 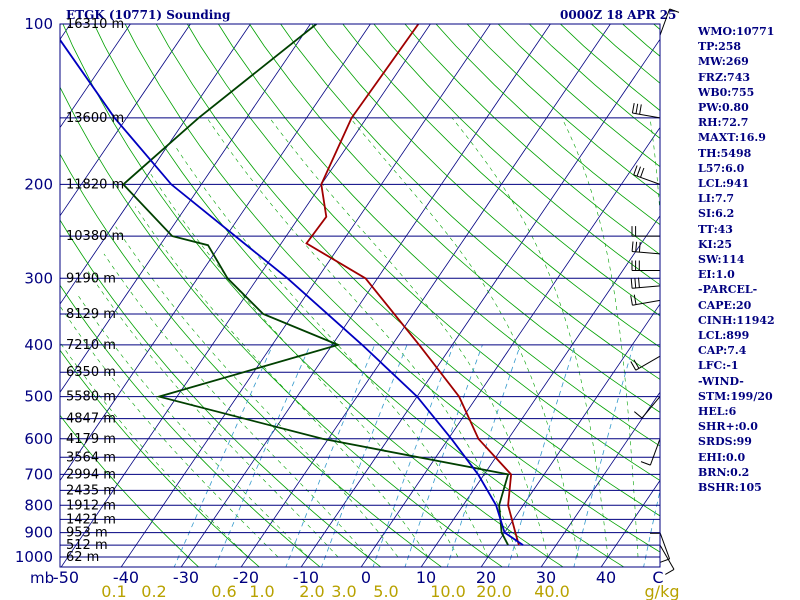 What do you see at coordinates (91, 345) in the screenshot?
I see `height-label: 7210 m` at bounding box center [91, 345].